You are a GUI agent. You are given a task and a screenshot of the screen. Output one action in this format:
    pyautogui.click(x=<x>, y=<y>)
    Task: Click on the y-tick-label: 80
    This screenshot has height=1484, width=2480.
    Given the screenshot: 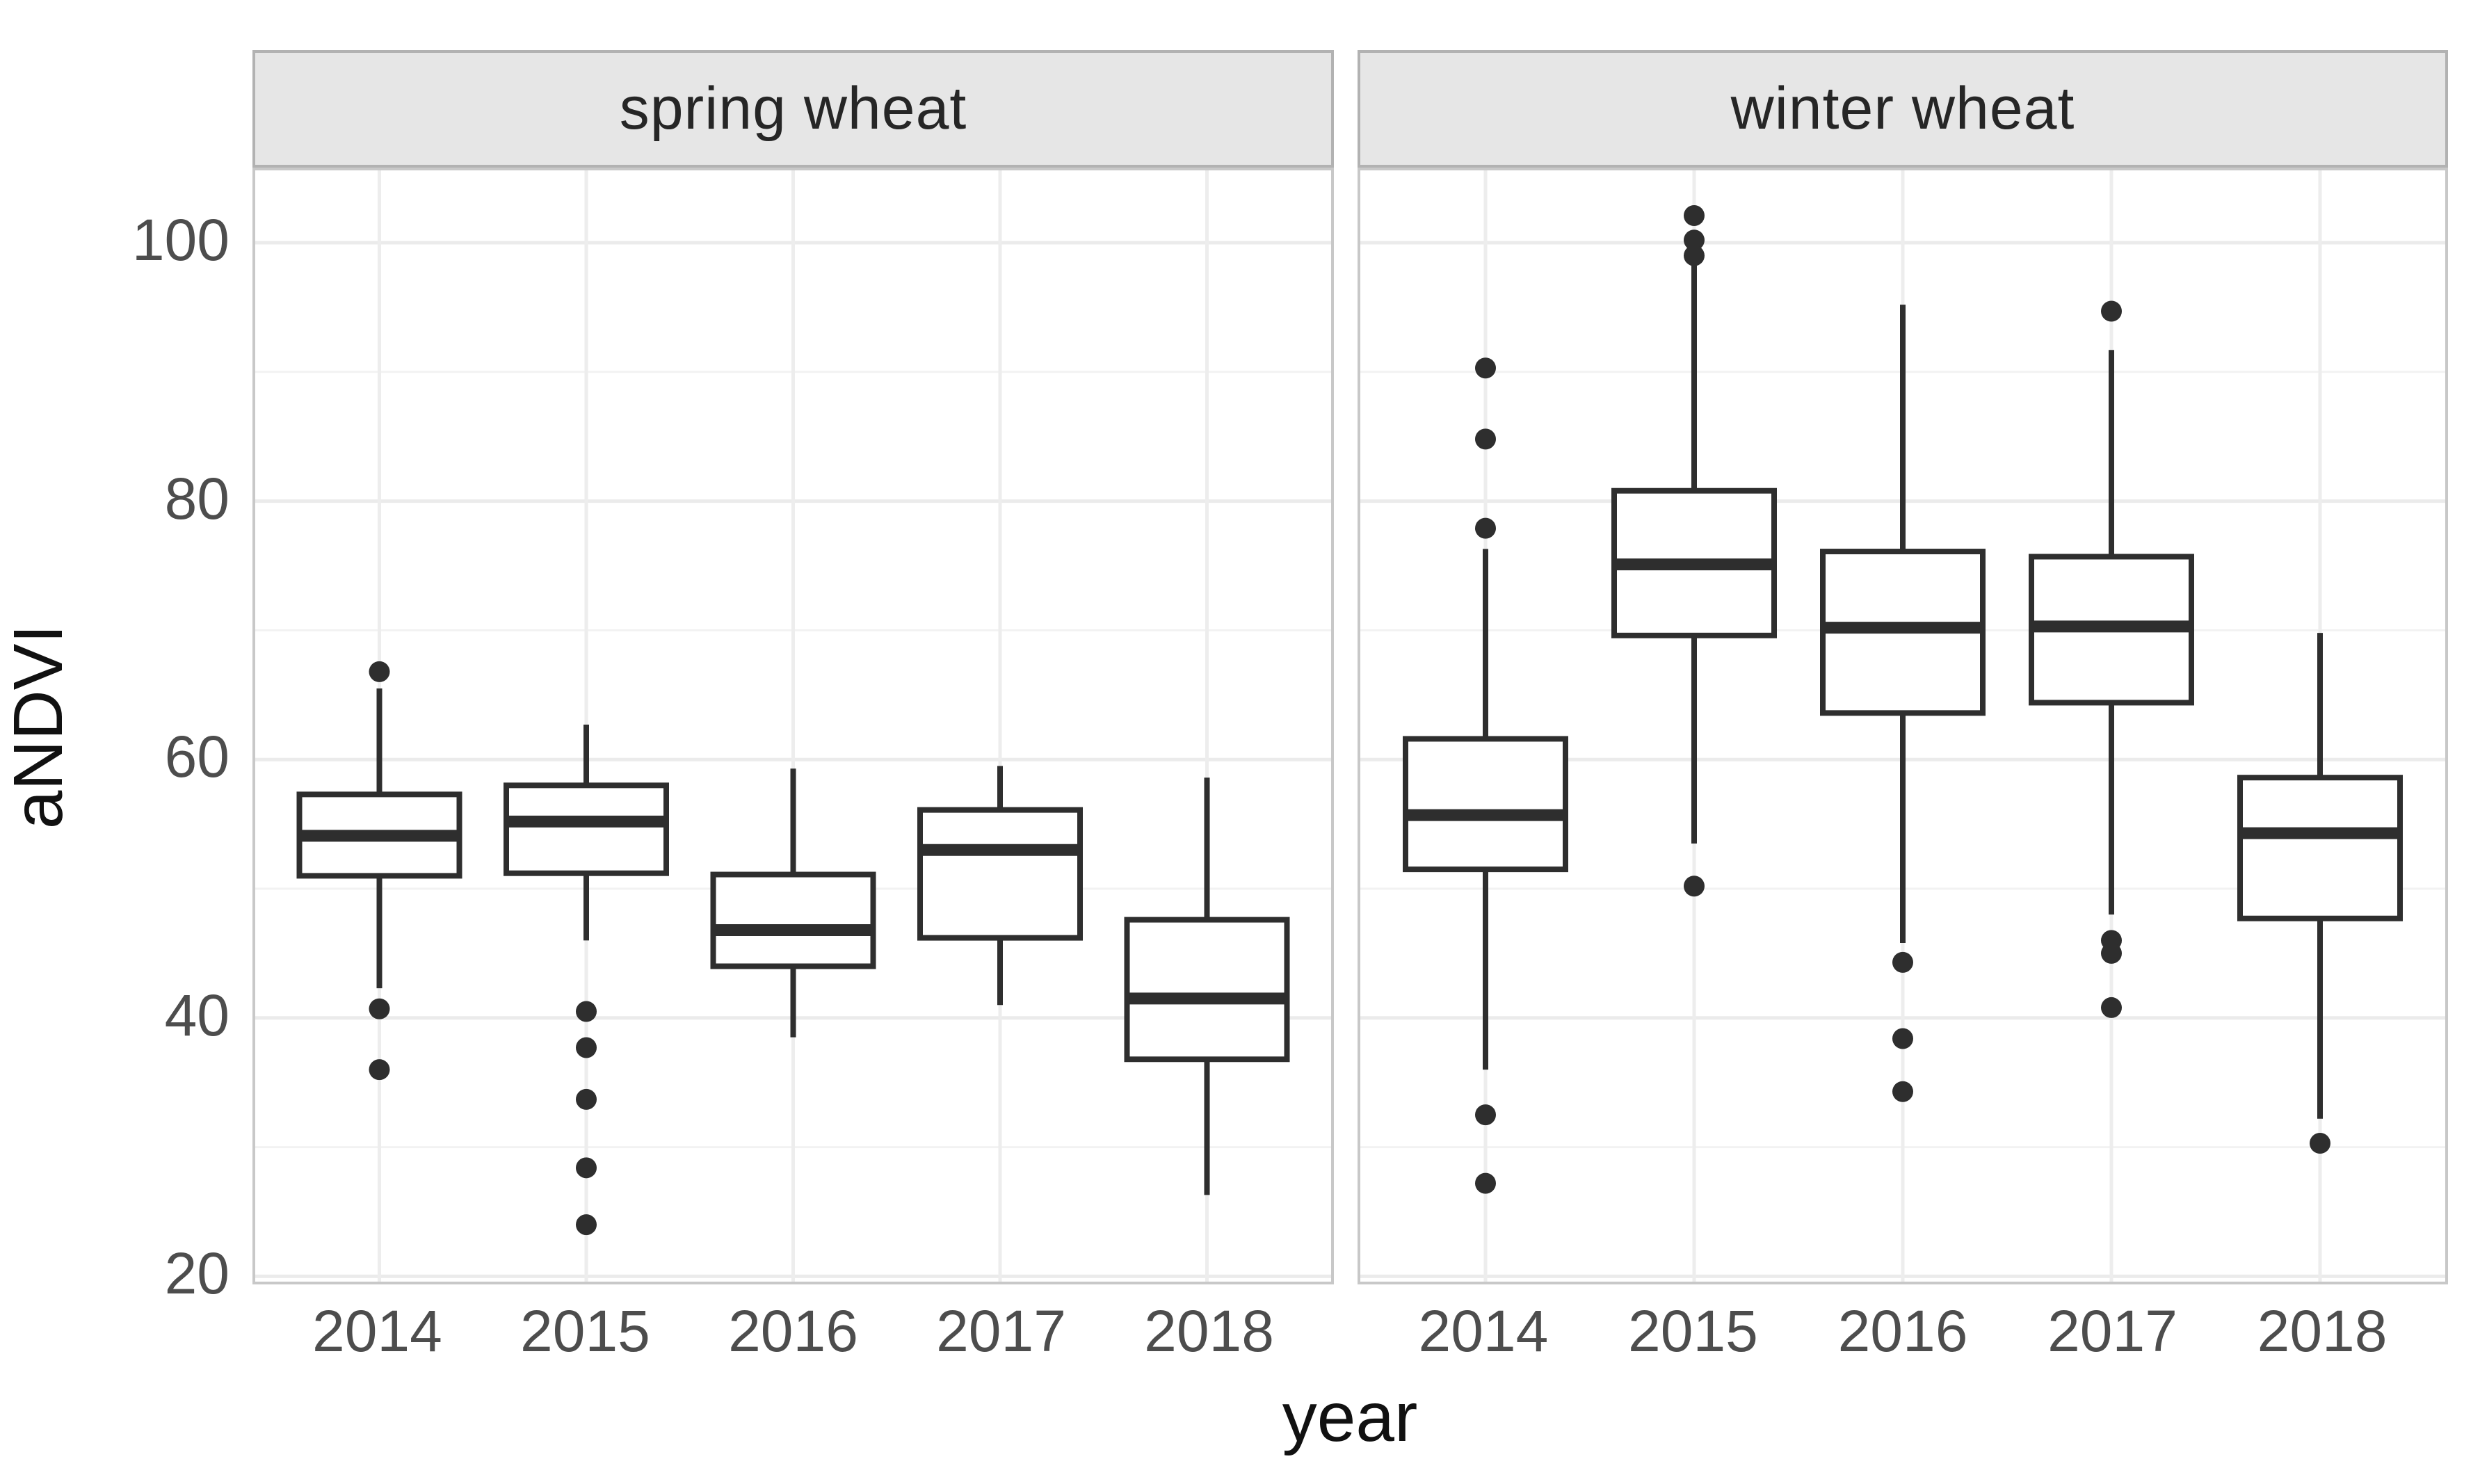 What is the action you would take?
    pyautogui.click(x=197, y=498)
    